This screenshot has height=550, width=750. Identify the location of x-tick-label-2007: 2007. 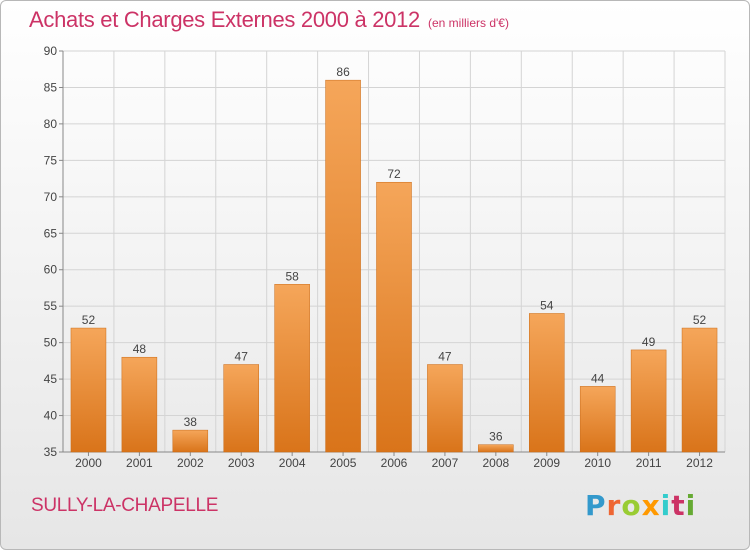
(445, 463).